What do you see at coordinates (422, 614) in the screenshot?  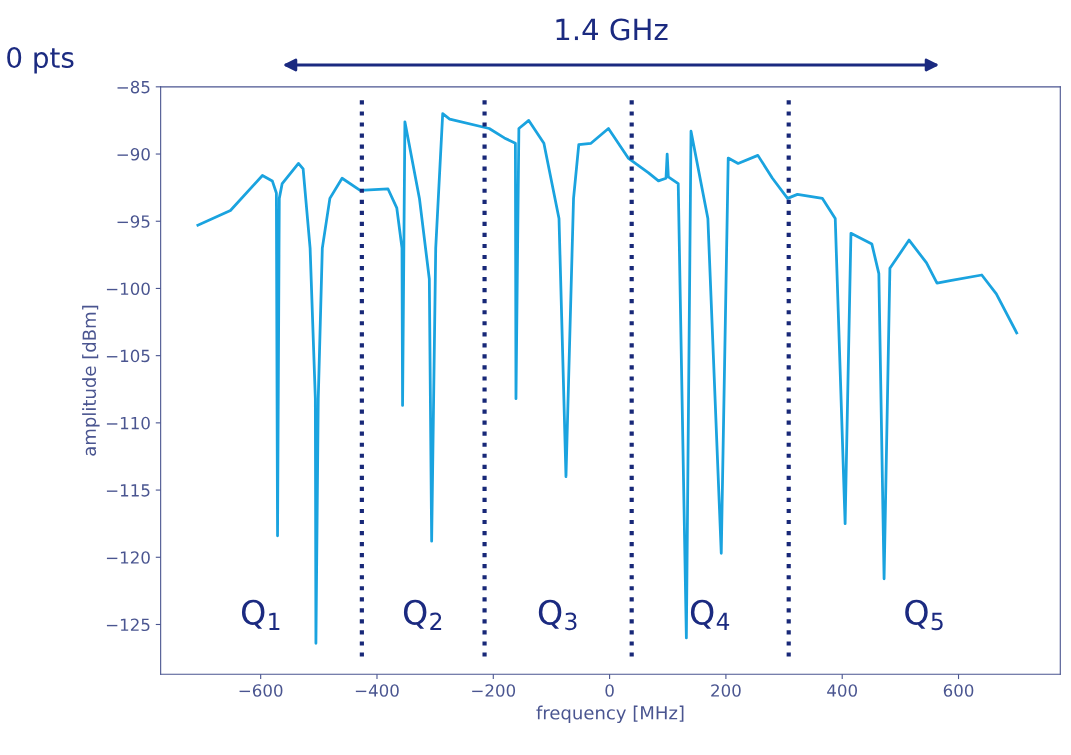 I see `annotation: Q$_{2}$` at bounding box center [422, 614].